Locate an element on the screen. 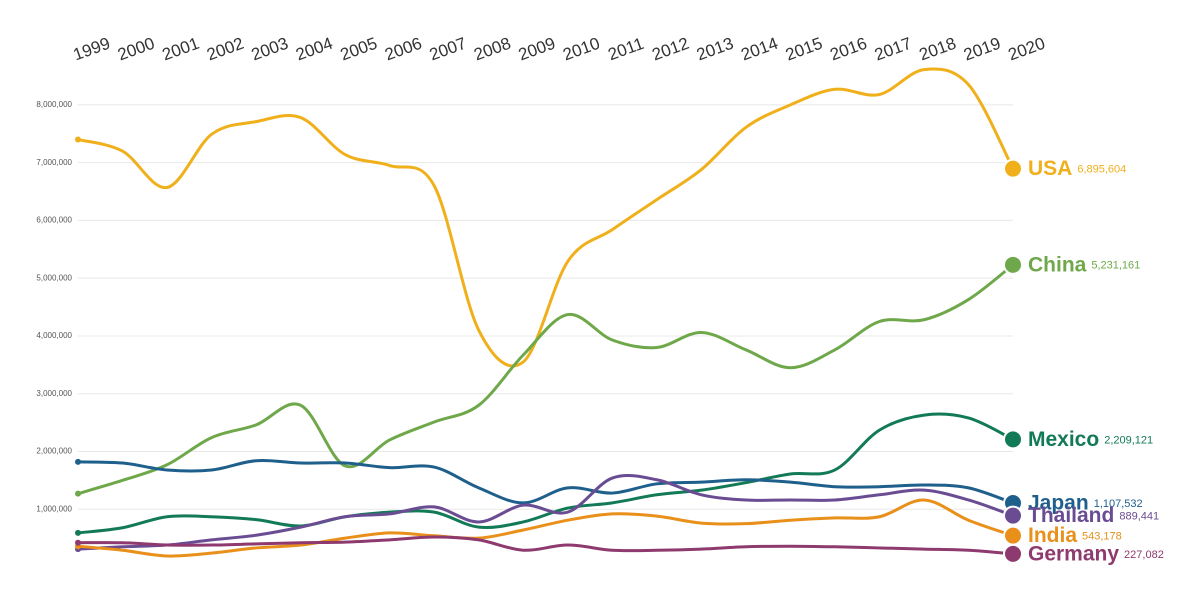 The height and width of the screenshot is (615, 1200). x-tick-label: 2011 is located at coordinates (626, 49).